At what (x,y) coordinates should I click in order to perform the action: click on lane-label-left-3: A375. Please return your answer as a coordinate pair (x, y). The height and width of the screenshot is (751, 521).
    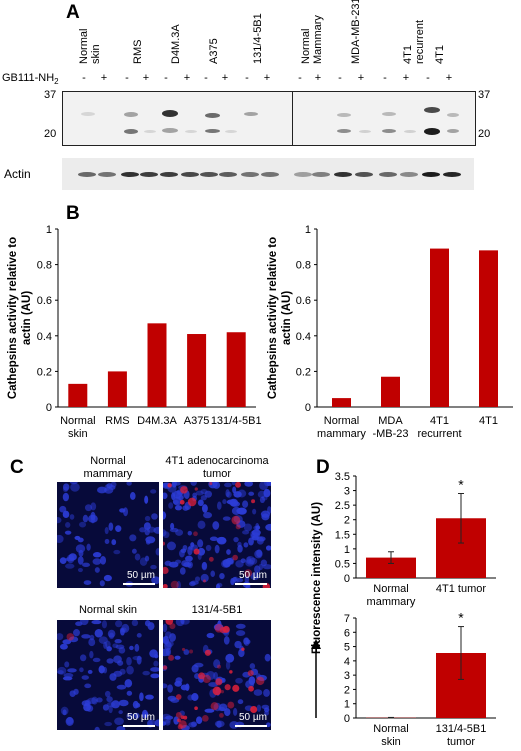
    Looking at the image, I should click on (214, 51).